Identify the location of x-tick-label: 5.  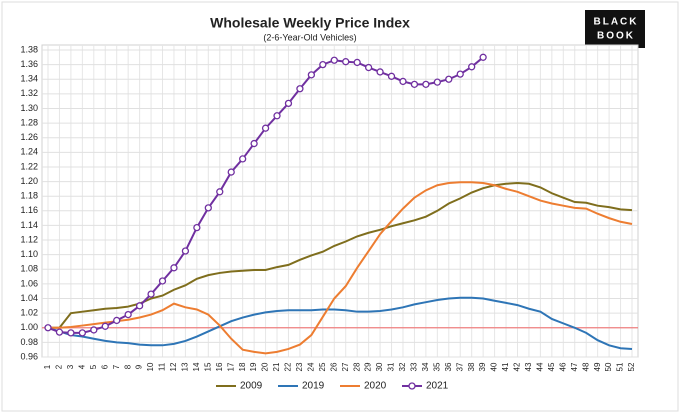
(93, 366).